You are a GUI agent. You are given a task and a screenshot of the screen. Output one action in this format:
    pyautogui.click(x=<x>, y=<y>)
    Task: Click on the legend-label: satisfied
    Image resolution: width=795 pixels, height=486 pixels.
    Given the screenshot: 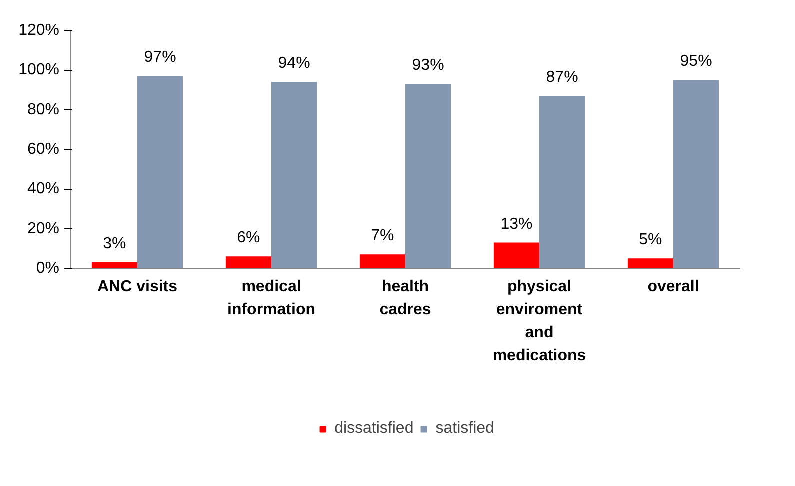 What is the action you would take?
    pyautogui.click(x=465, y=429)
    